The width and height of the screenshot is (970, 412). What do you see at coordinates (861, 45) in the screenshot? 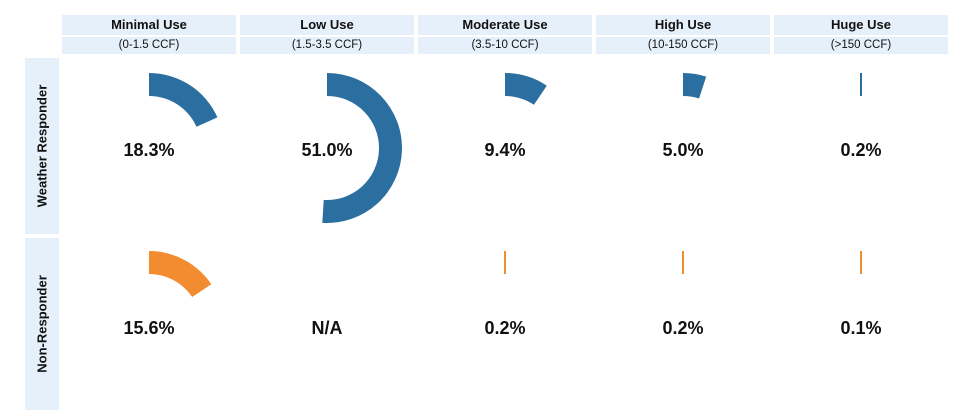
I see `column-range: (>150 CCF)` at bounding box center [861, 45].